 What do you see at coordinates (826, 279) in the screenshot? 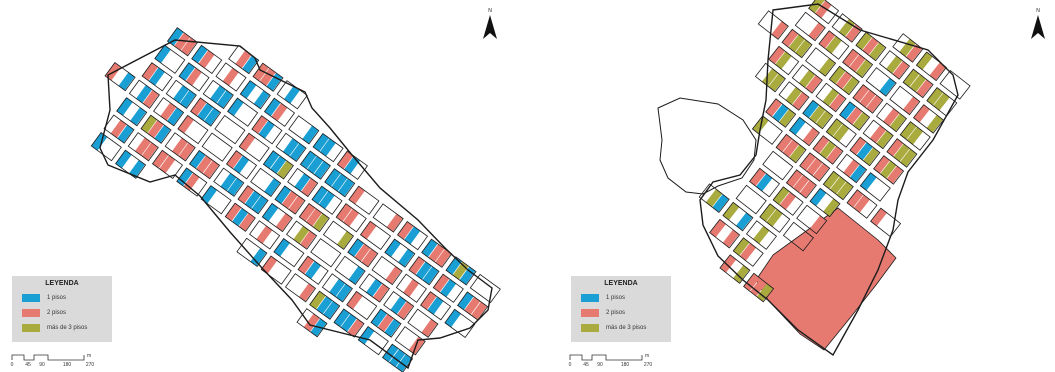
I see `large-parcel` at bounding box center [826, 279].